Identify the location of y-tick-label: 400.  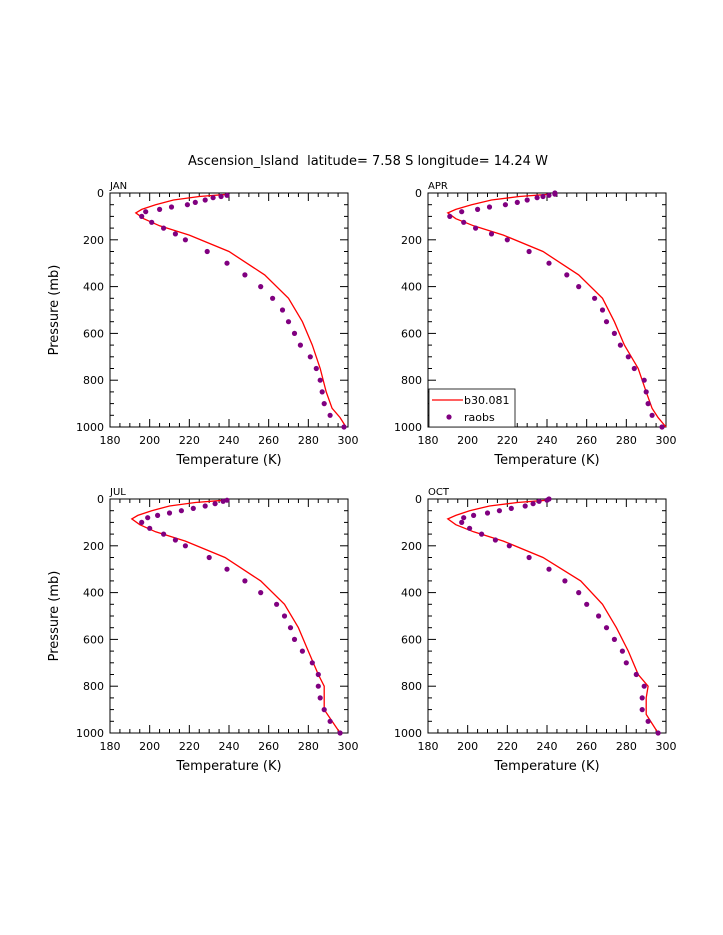
(411, 287).